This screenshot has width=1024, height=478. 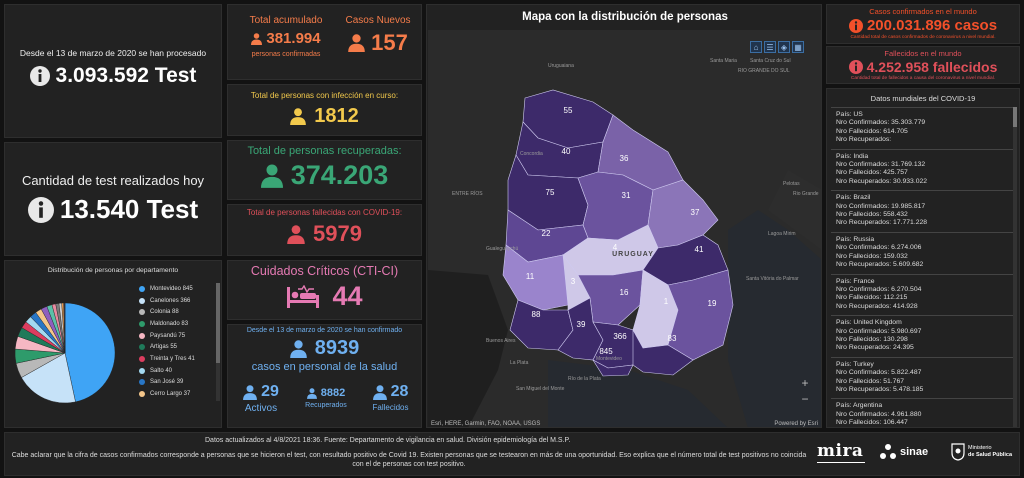 What do you see at coordinates (573, 281) in the screenshot?
I see `department-value-label: 3` at bounding box center [573, 281].